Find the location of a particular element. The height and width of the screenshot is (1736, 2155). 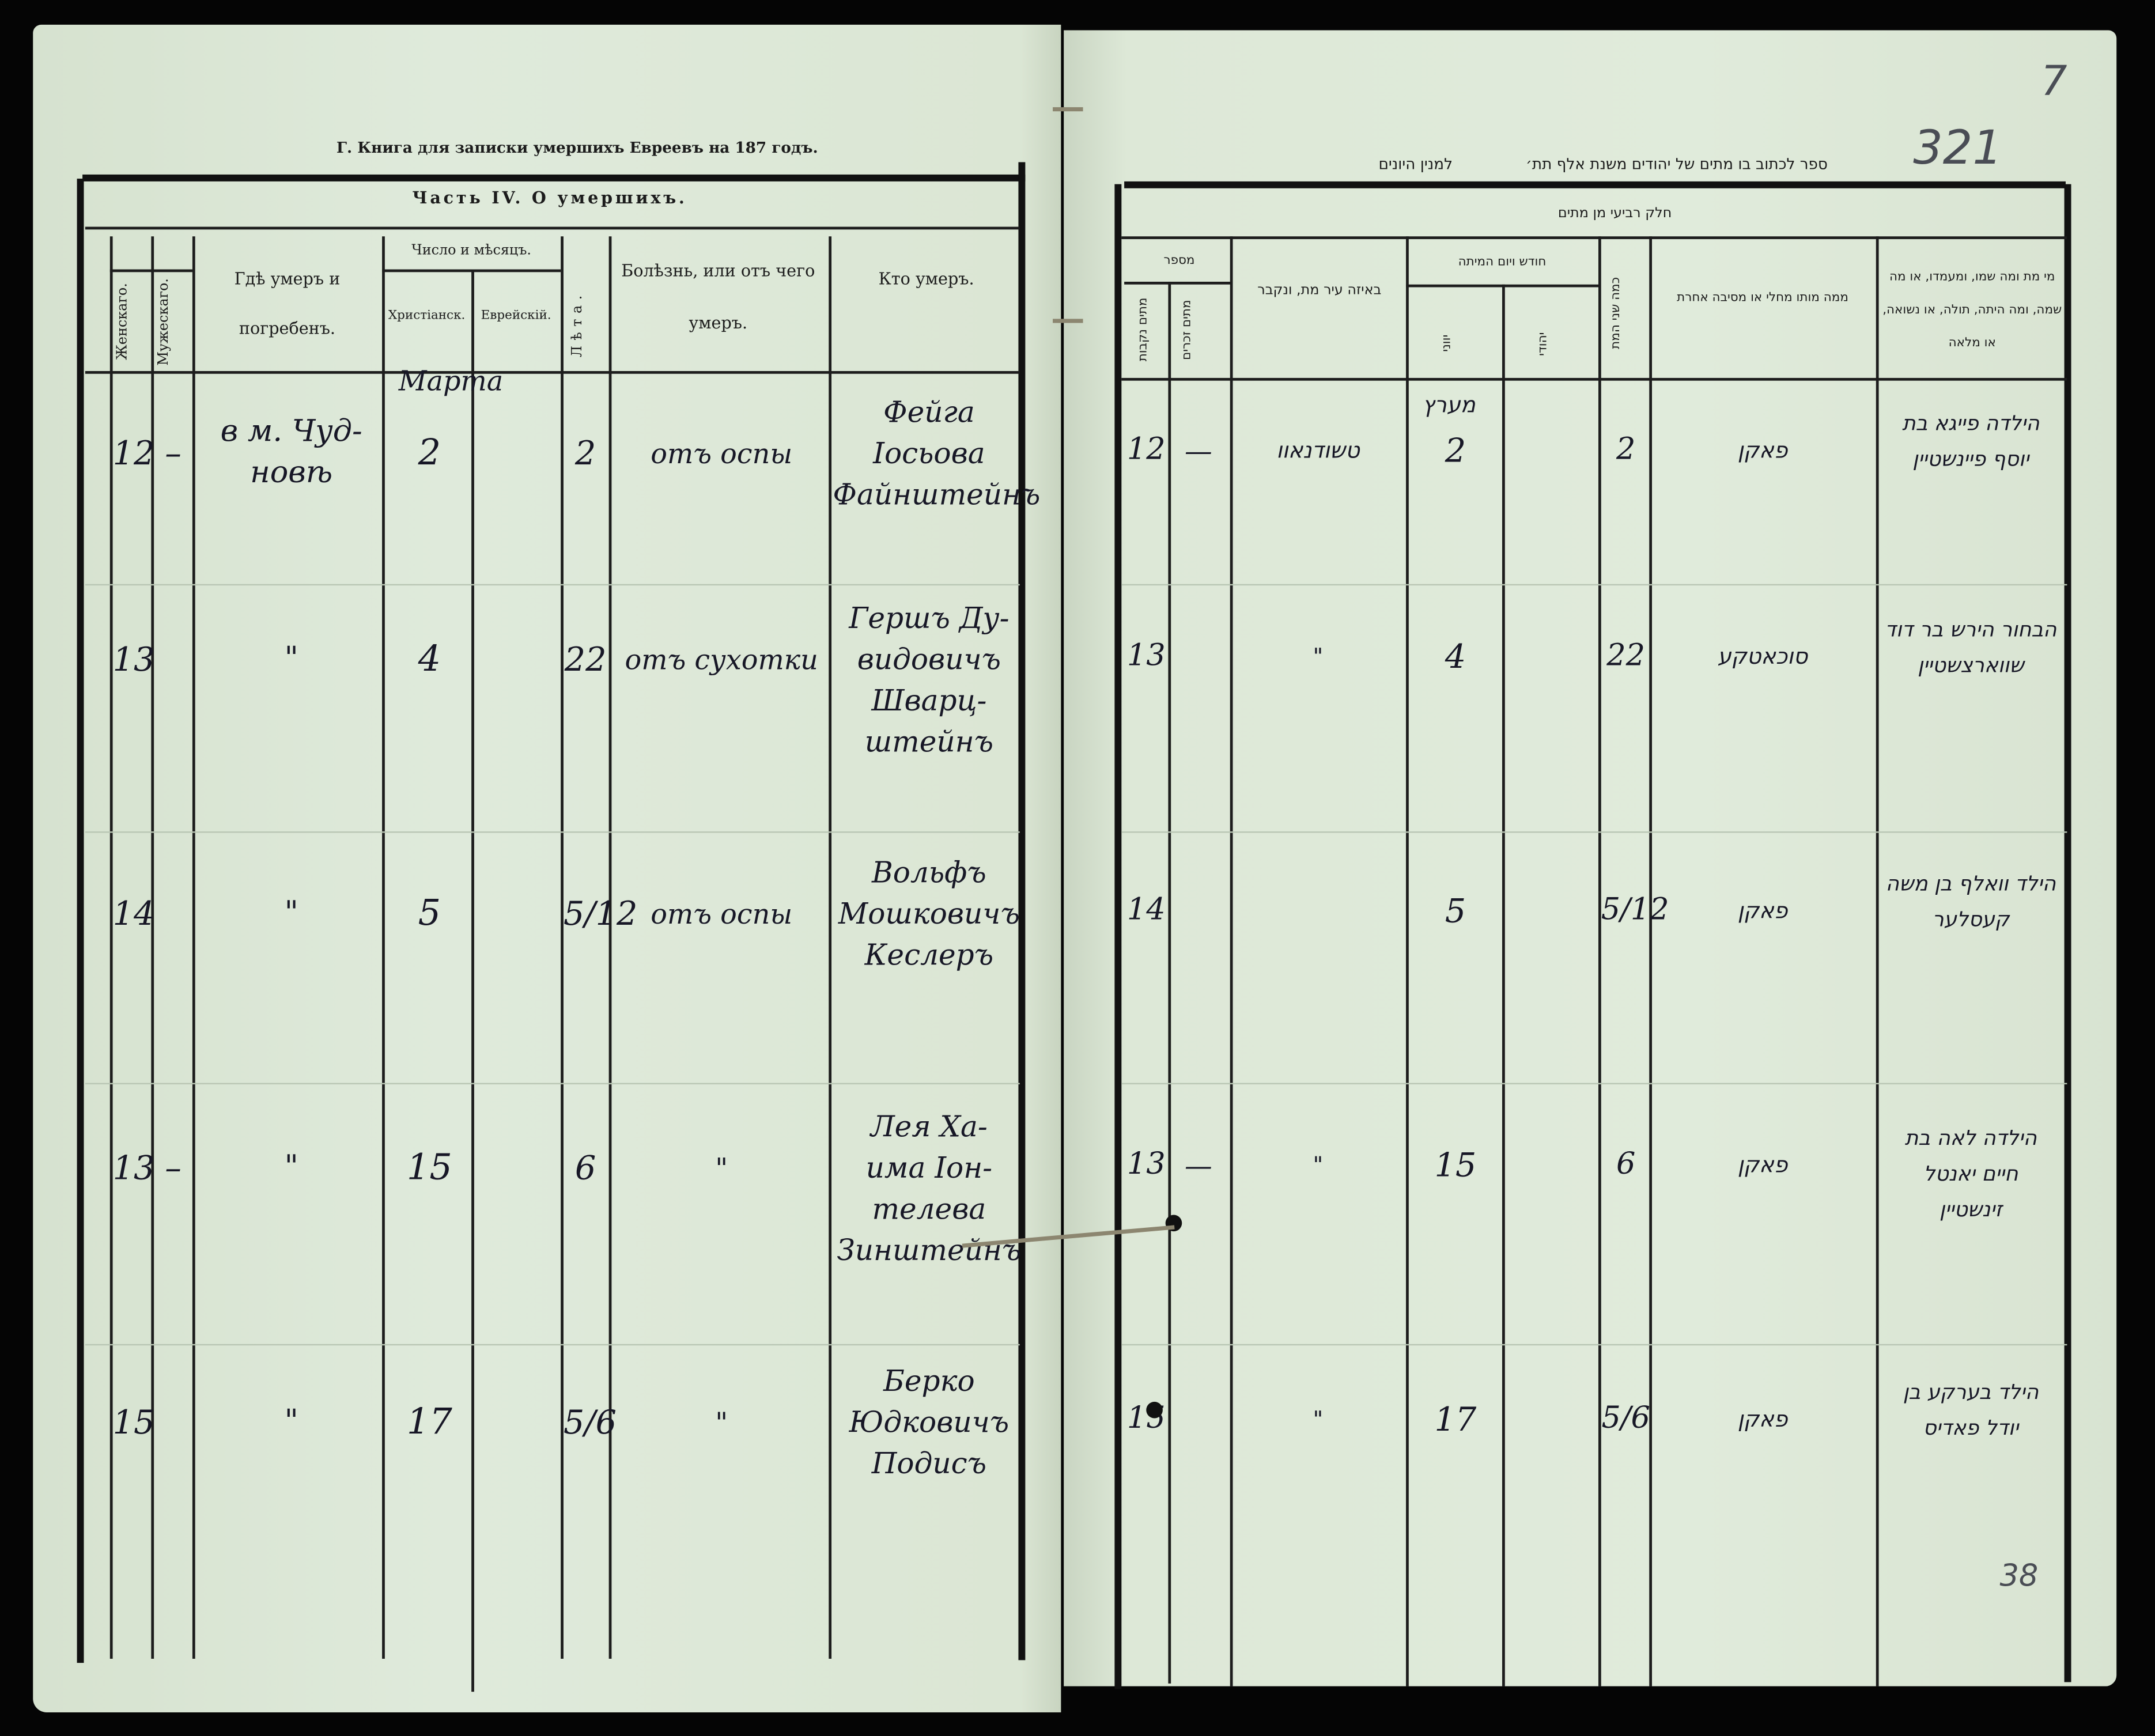

cell-male: – is located at coordinates (174, 453).